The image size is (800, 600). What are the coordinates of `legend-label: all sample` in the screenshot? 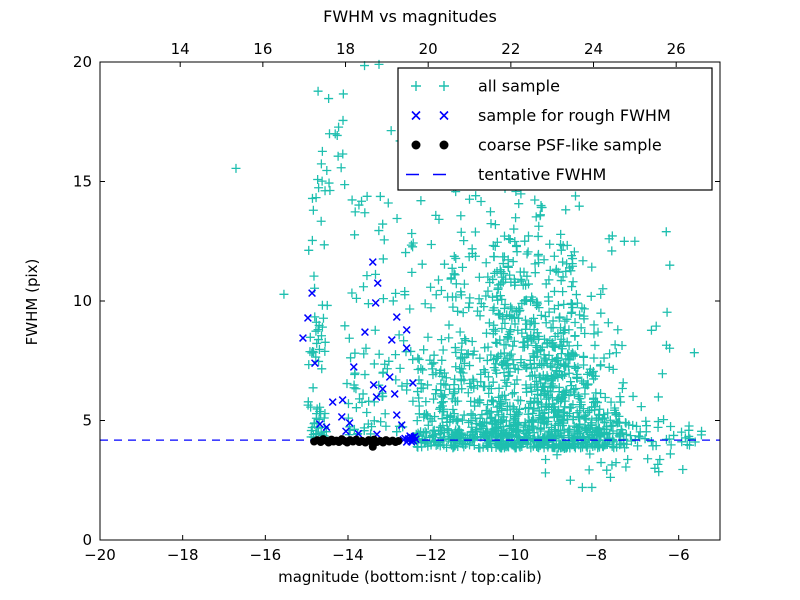 It's located at (519, 86).